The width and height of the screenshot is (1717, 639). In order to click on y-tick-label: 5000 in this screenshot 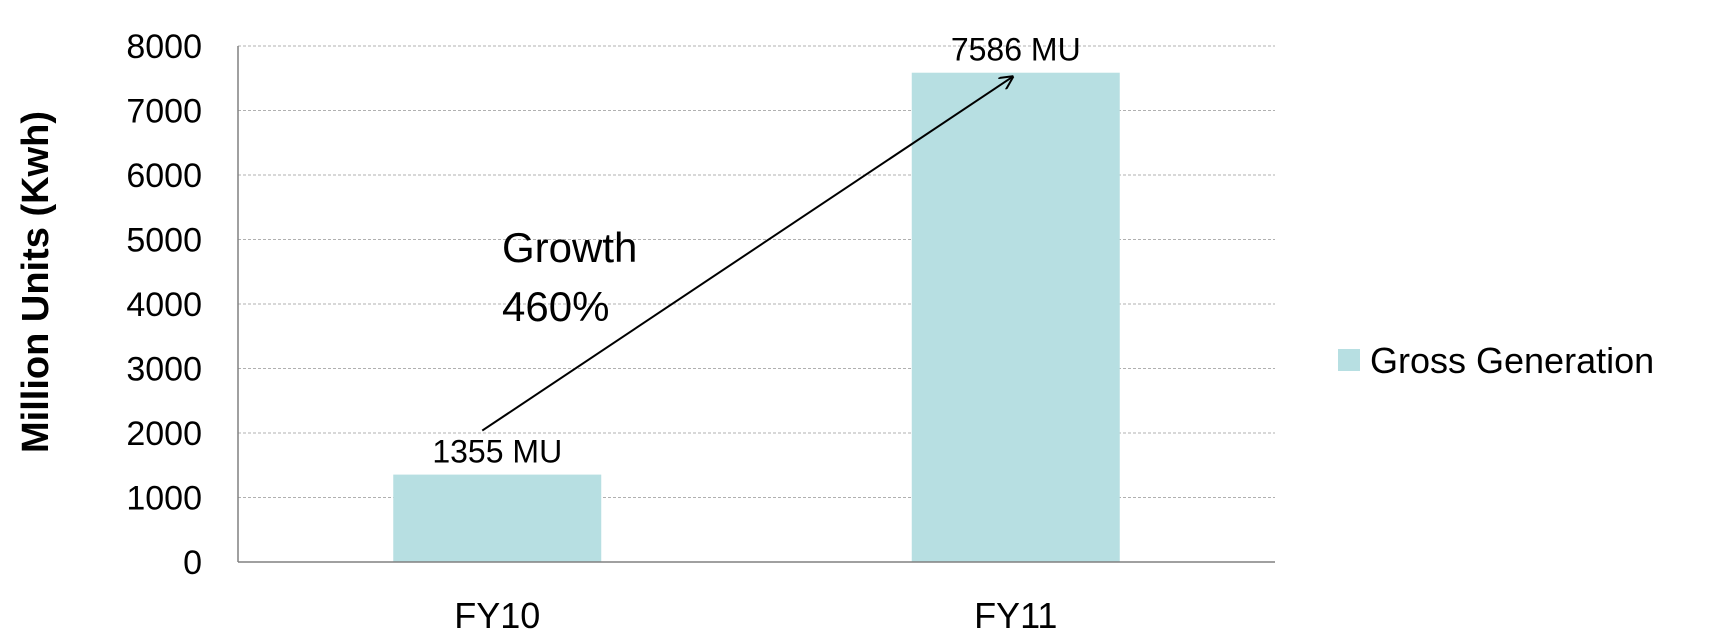, I will do `click(164, 241)`.